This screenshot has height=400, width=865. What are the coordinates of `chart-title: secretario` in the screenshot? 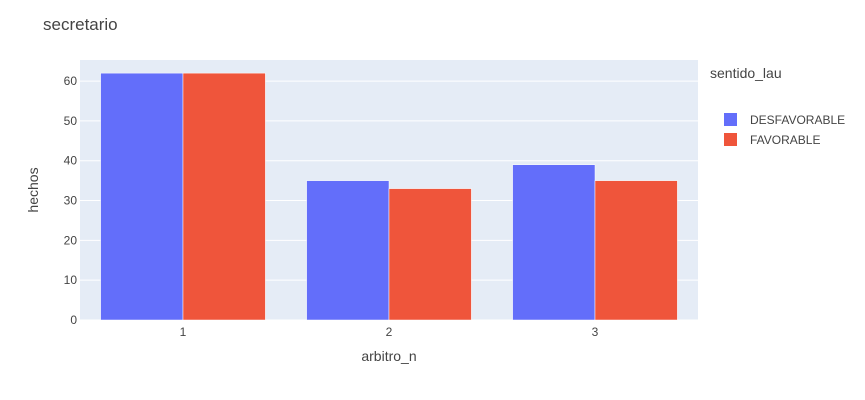 It's located at (80, 24).